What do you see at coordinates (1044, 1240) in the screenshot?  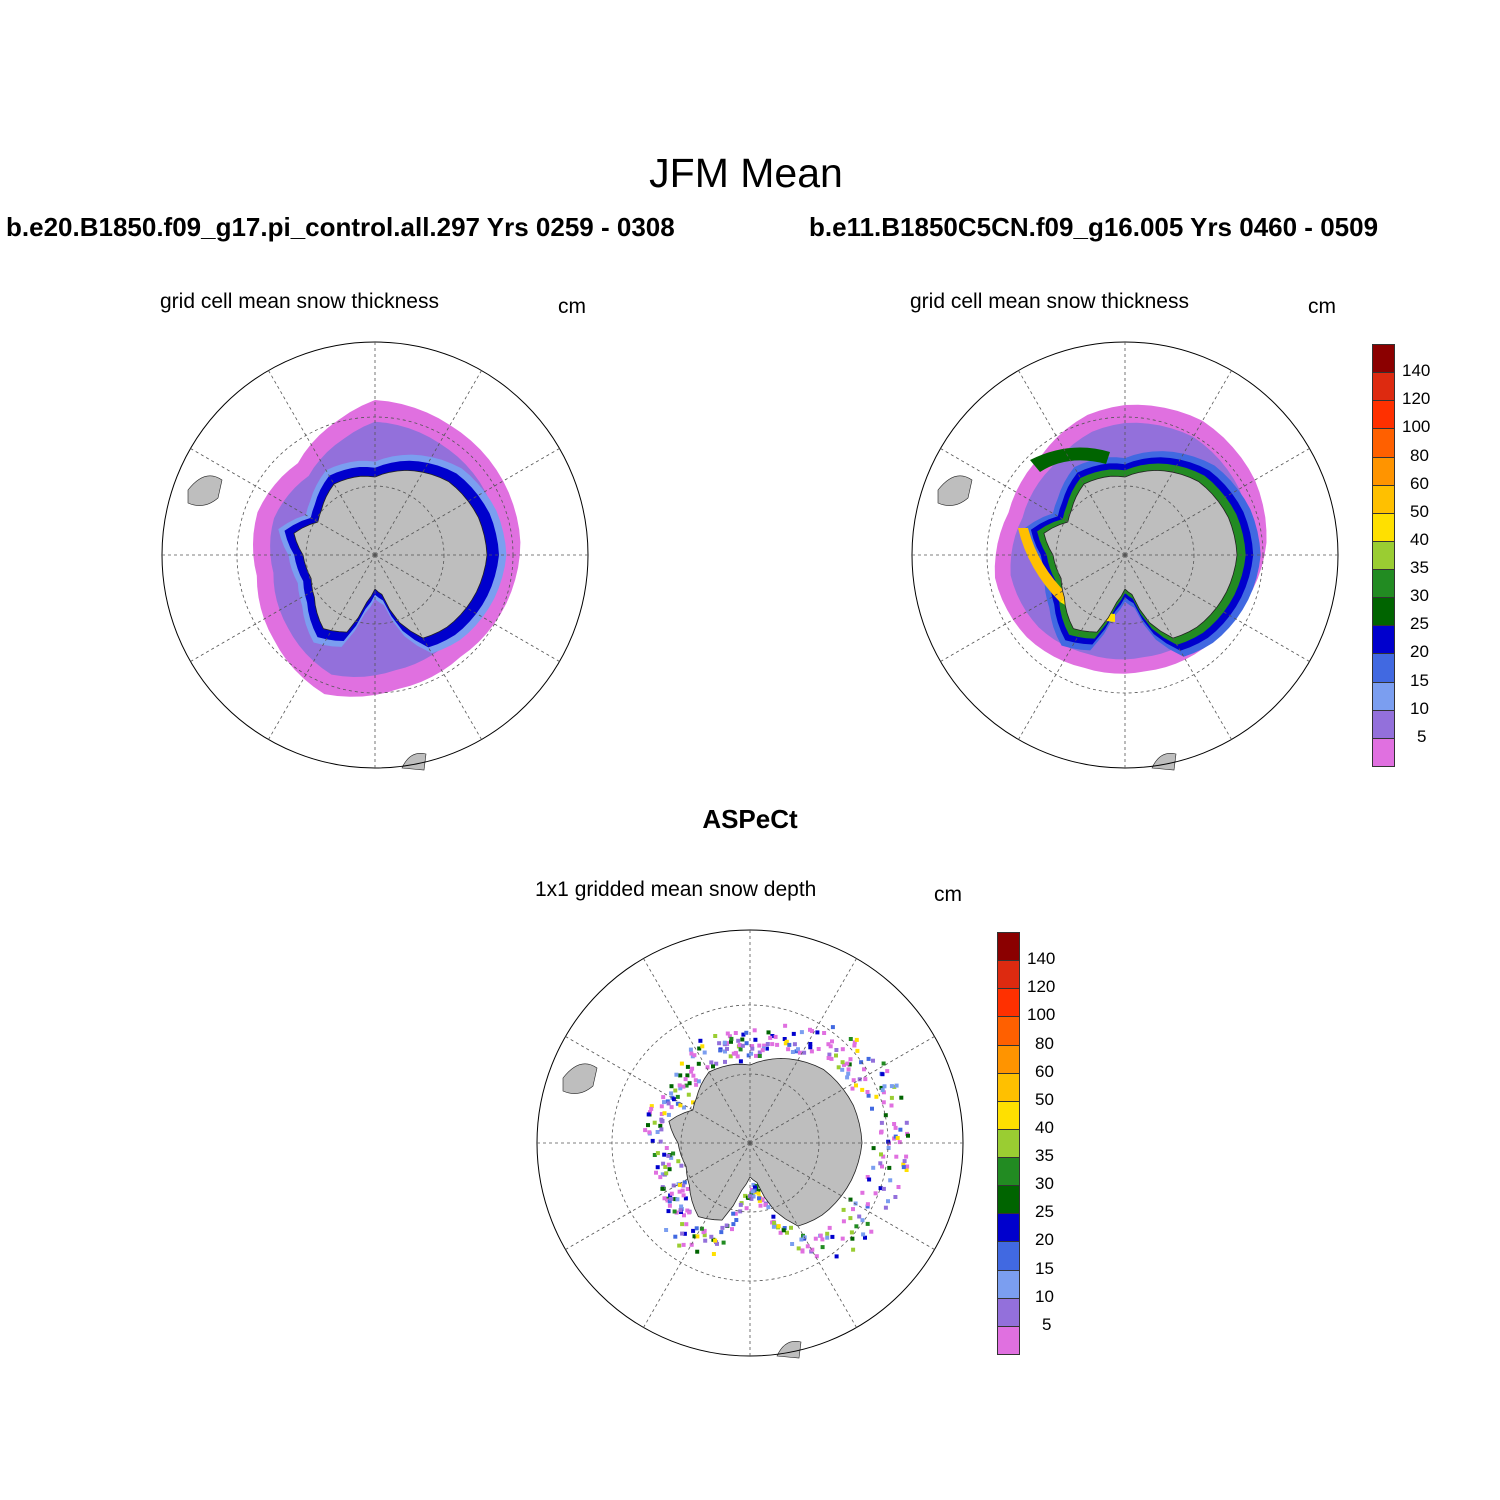 I see `colorbar-tick-label: 20` at bounding box center [1044, 1240].